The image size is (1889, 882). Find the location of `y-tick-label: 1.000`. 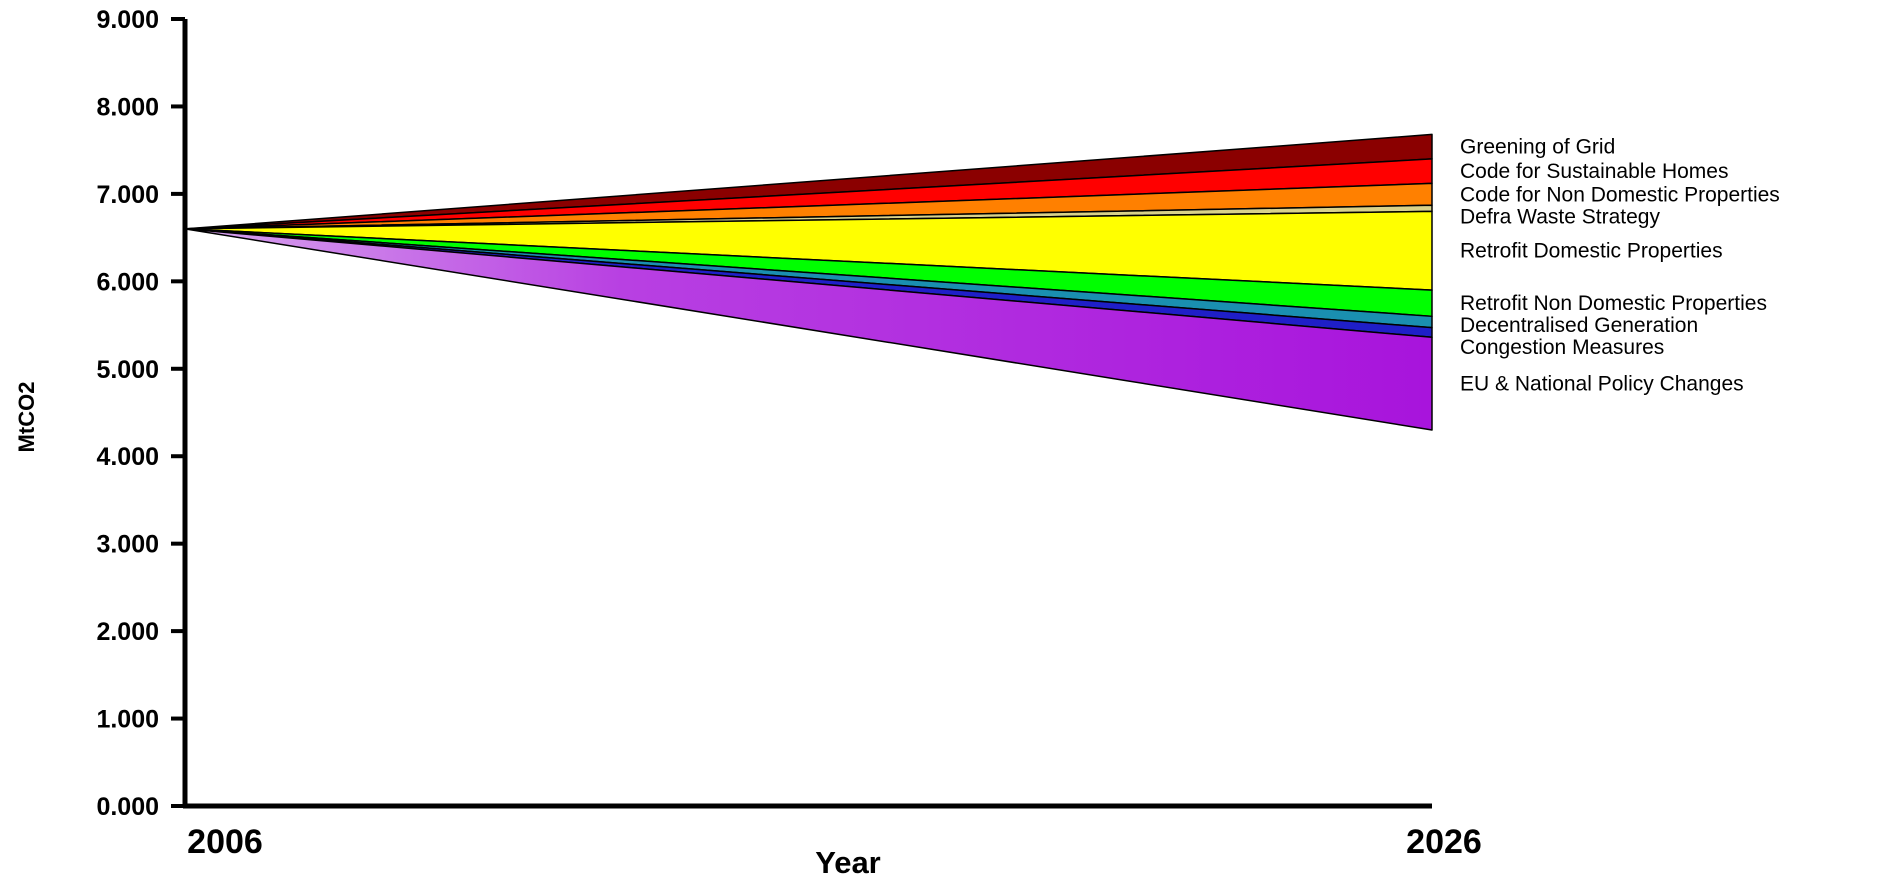

y-tick-label: 1.000 is located at coordinates (127, 720).